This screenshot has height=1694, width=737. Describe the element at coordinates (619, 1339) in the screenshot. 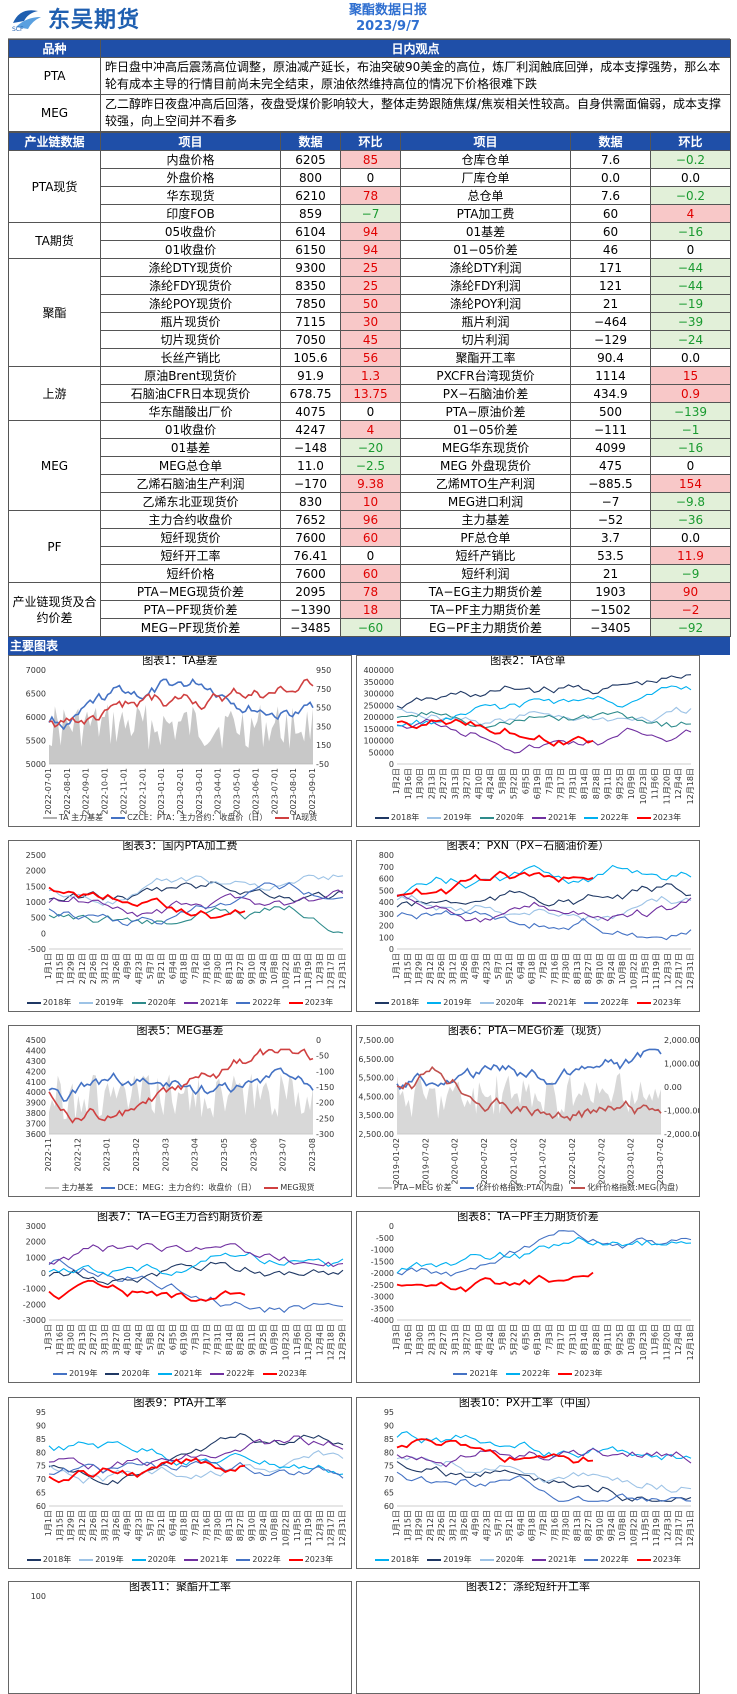

I see `x-tick-label: 9月25日` at that location.